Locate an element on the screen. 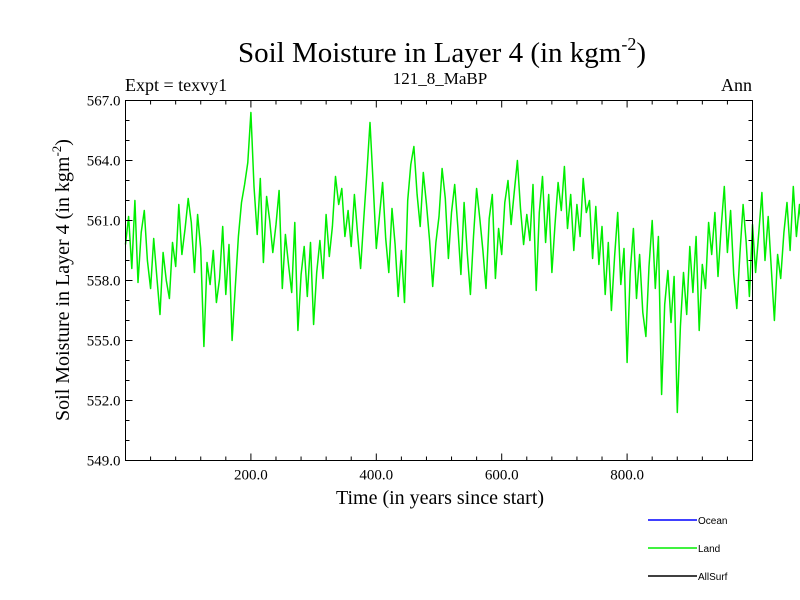  y-tick-label: 555.0 is located at coordinates (104, 342).